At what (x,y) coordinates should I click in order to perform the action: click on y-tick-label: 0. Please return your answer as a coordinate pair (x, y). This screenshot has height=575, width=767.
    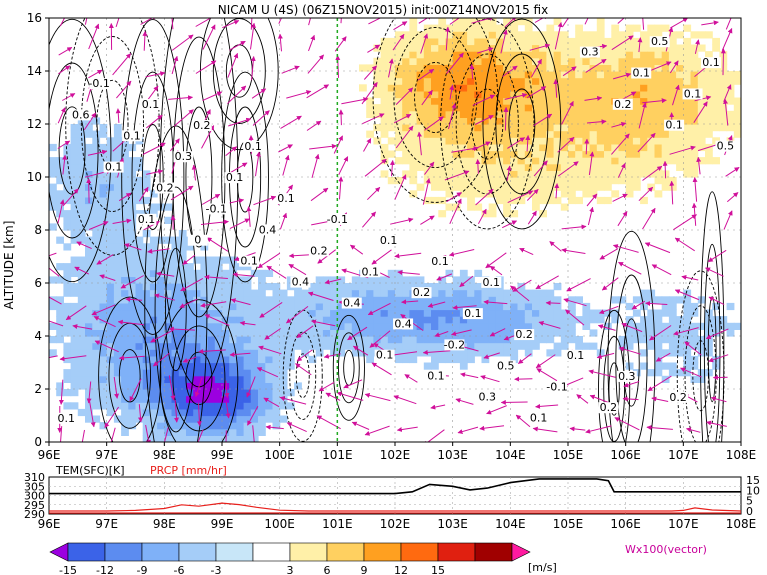
    Looking at the image, I should click on (38, 442).